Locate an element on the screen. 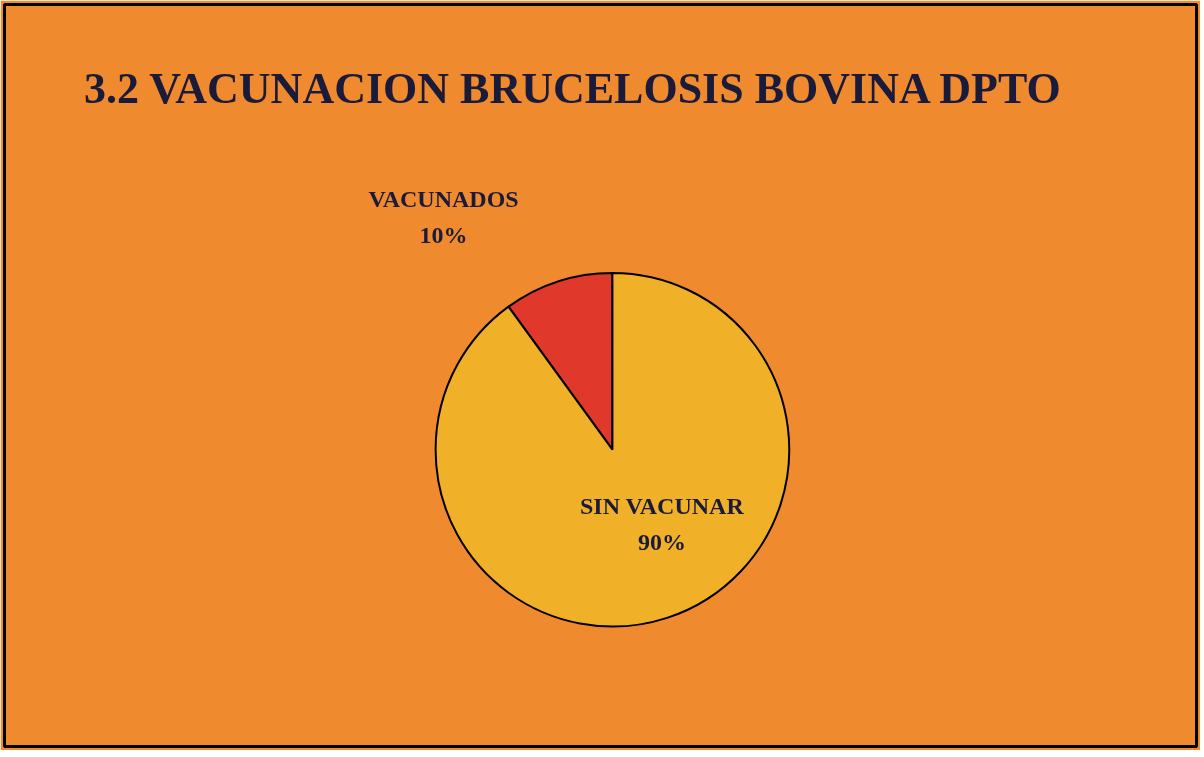 The width and height of the screenshot is (1204, 757). chart-title: 3.2 VACUNACION BRUCELOSIS BOVINA DPTO is located at coordinates (572, 89).